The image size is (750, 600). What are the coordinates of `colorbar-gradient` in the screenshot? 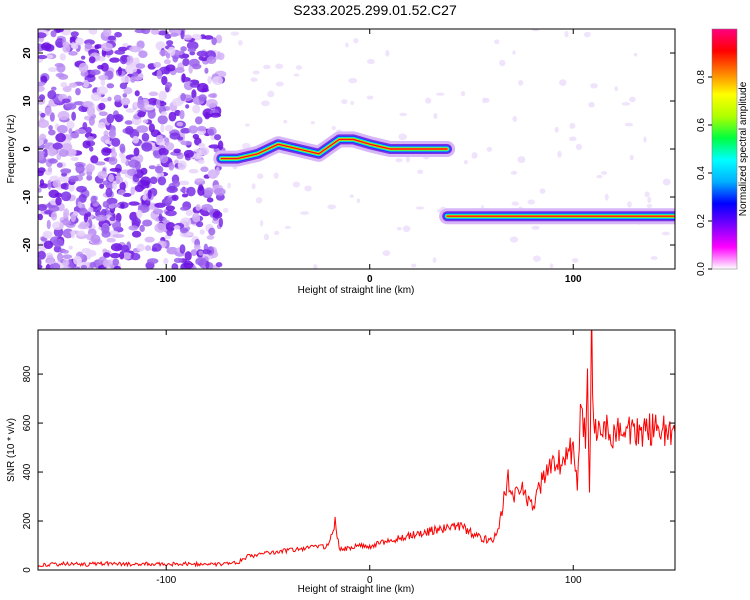 It's located at (724, 149).